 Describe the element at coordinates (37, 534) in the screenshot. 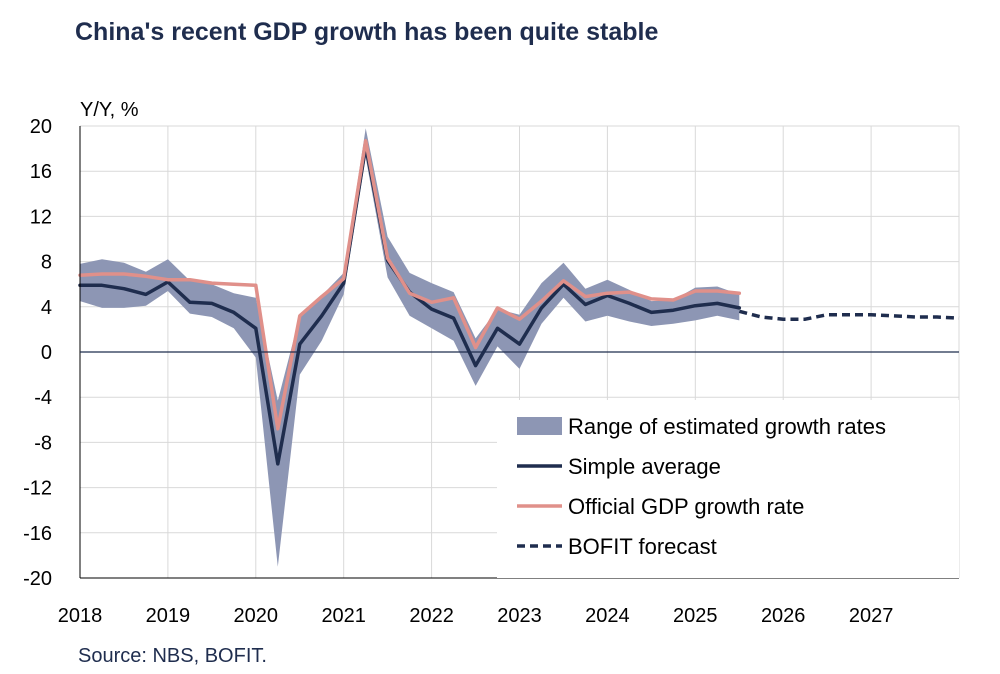

I see `y-tick-label: -16` at that location.